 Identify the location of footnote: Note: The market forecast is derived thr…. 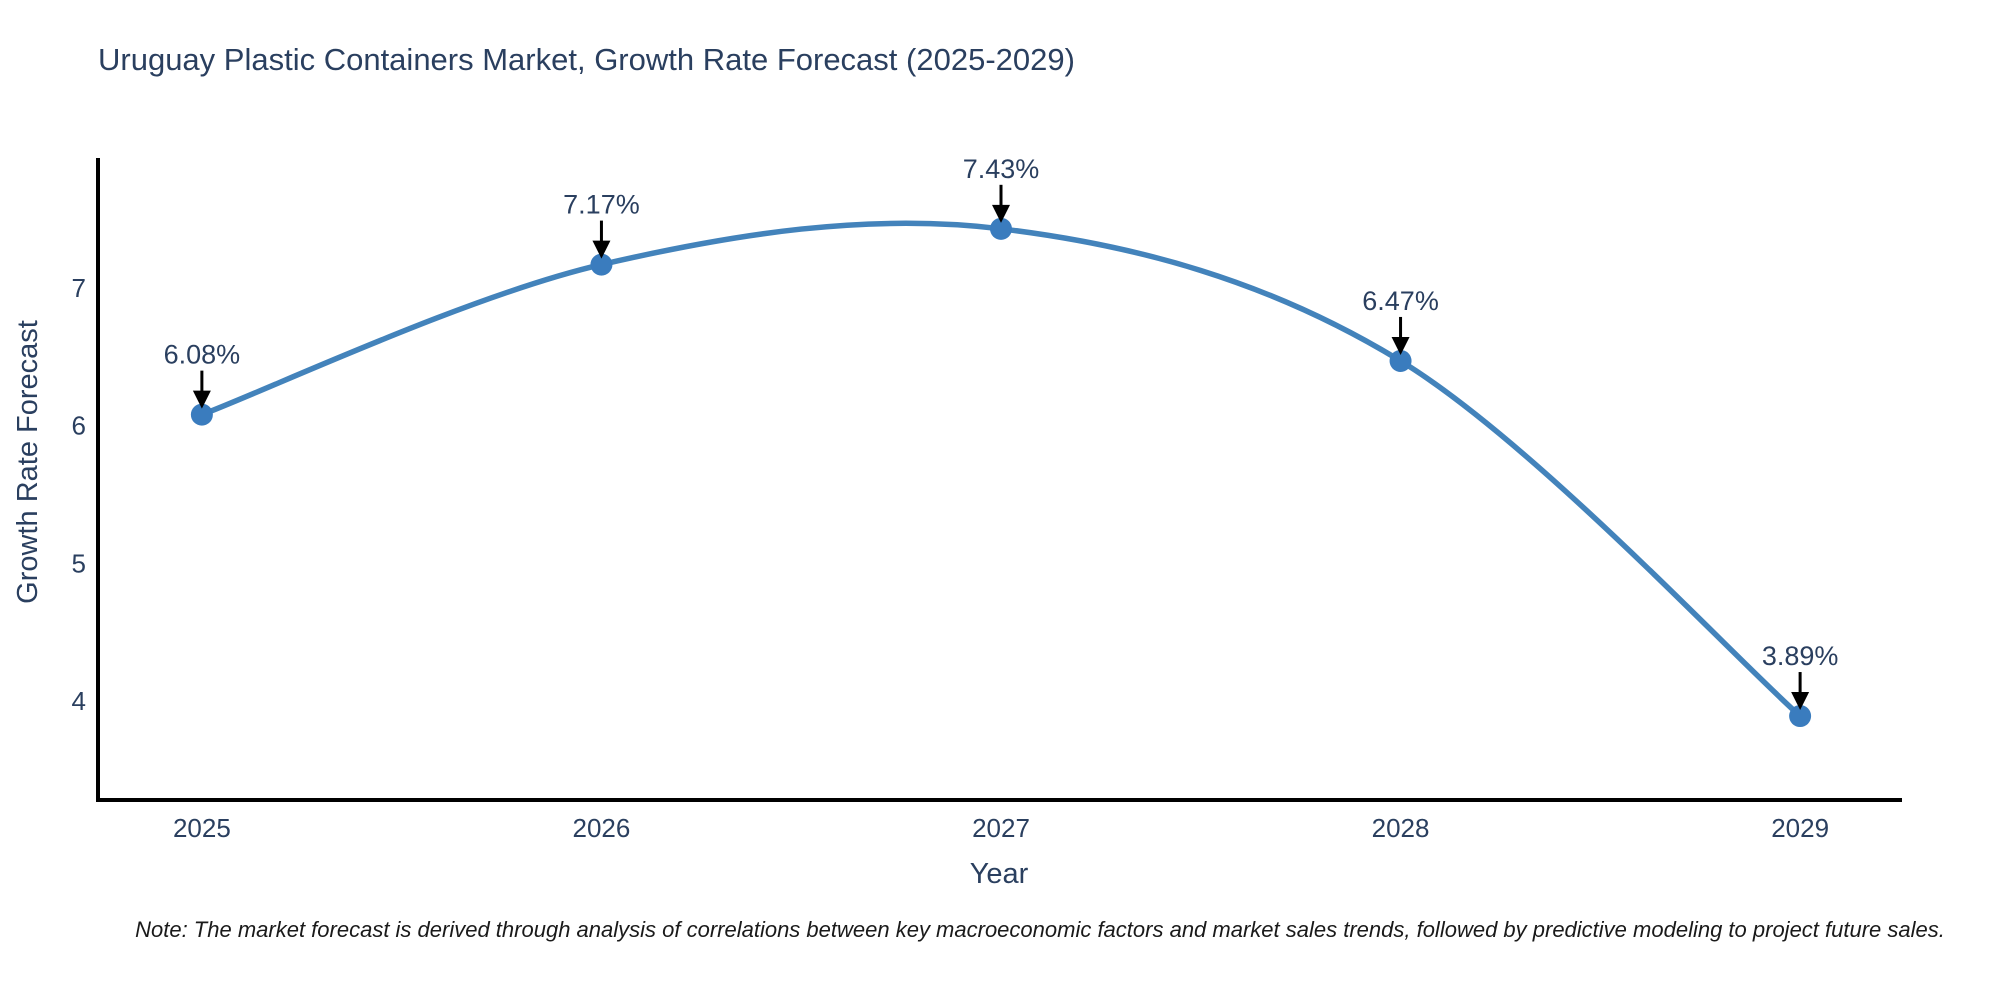
(1040, 929).